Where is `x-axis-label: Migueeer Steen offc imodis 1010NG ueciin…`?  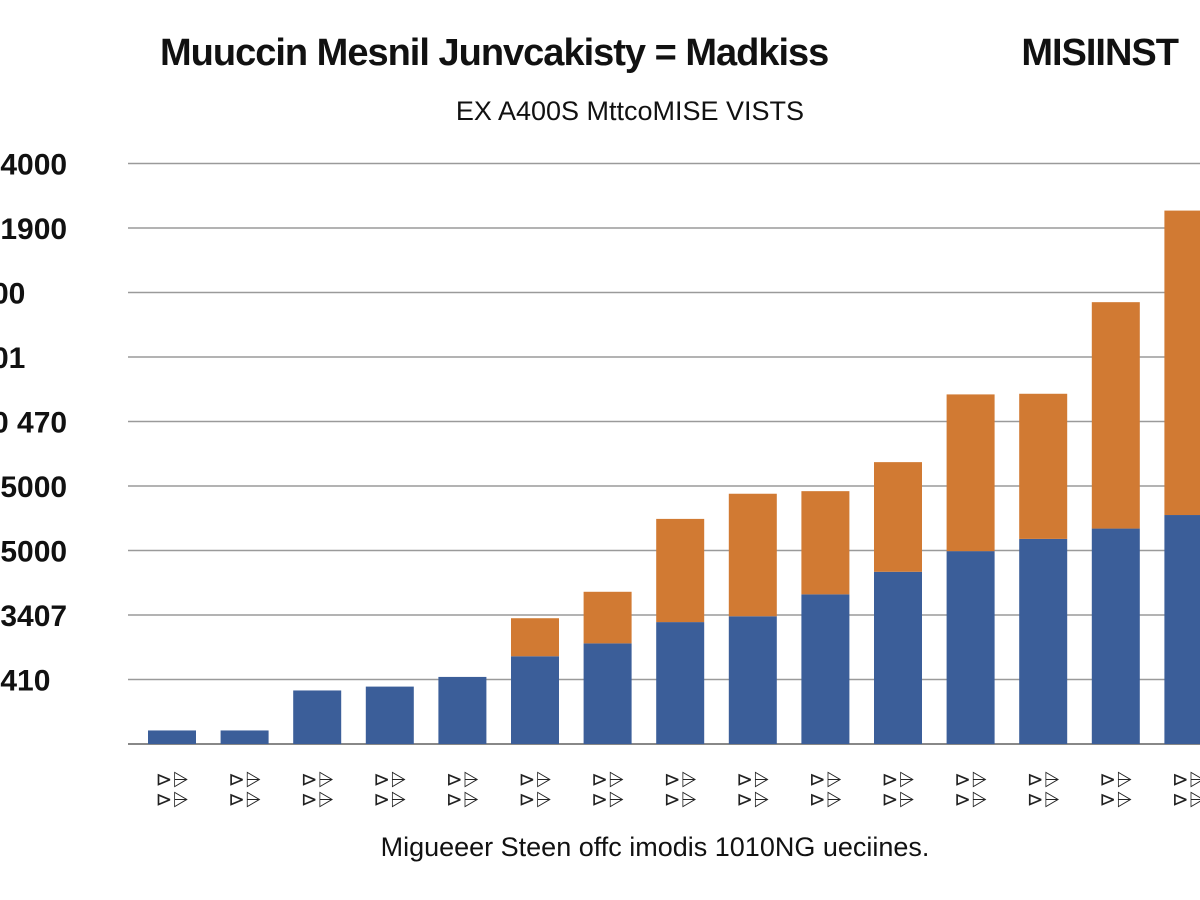 x-axis-label: Migueeer Steen offc imodis 1010NG ueciin… is located at coordinates (655, 847).